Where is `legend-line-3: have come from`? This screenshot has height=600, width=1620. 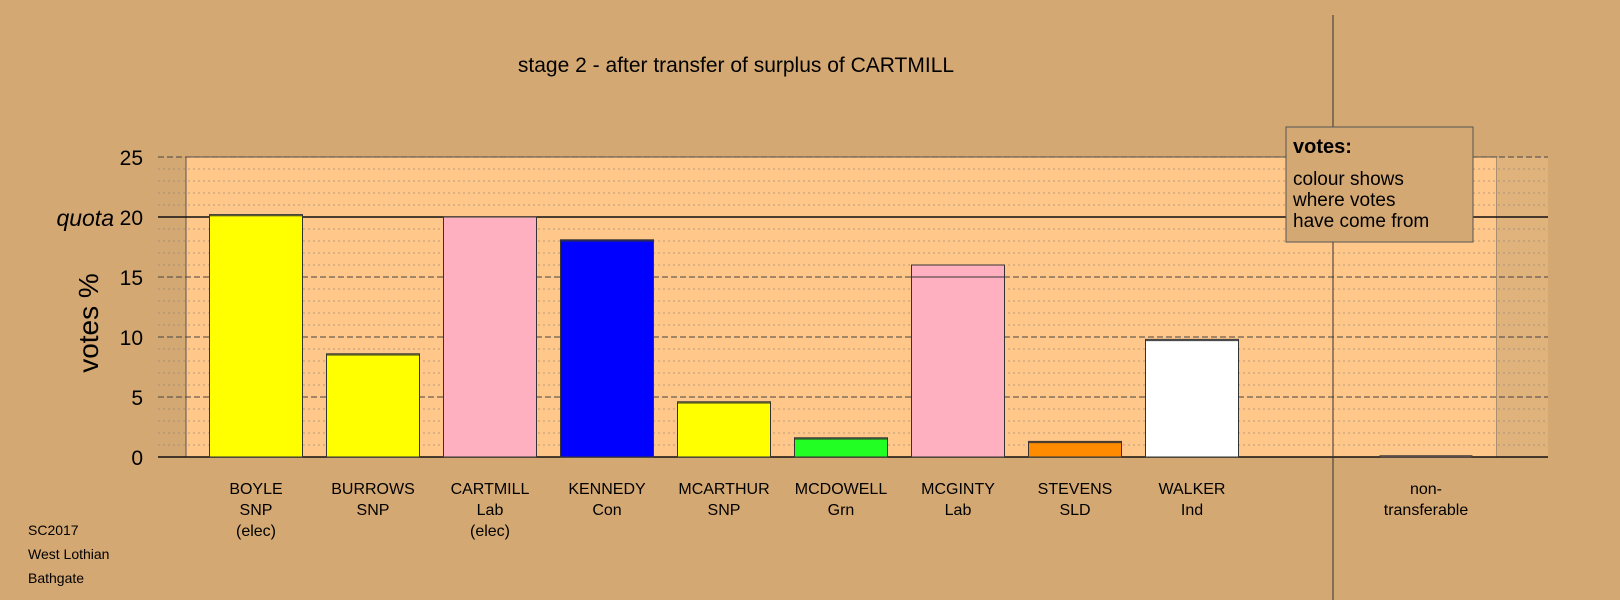 legend-line-3: have come from is located at coordinates (1361, 221).